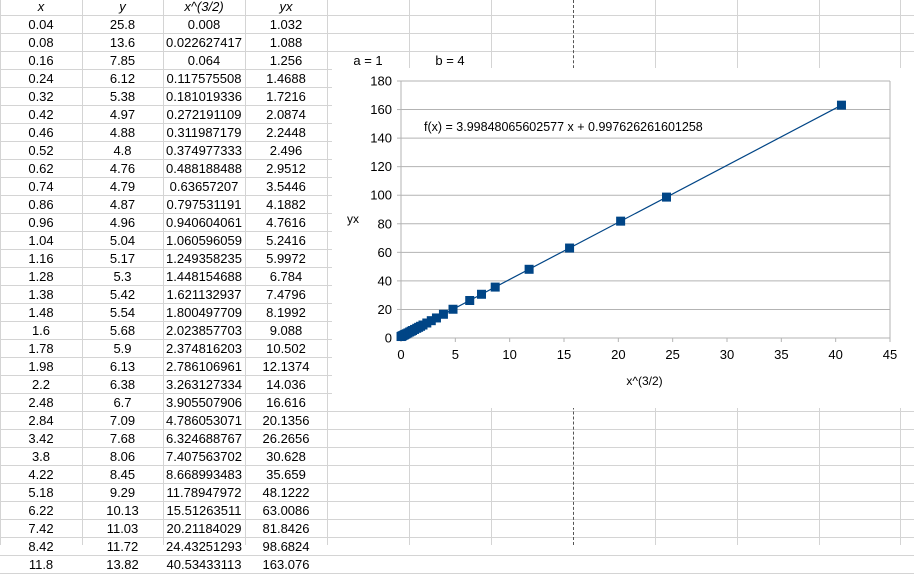  I want to click on table-cell: 2.48, so click(41, 402).